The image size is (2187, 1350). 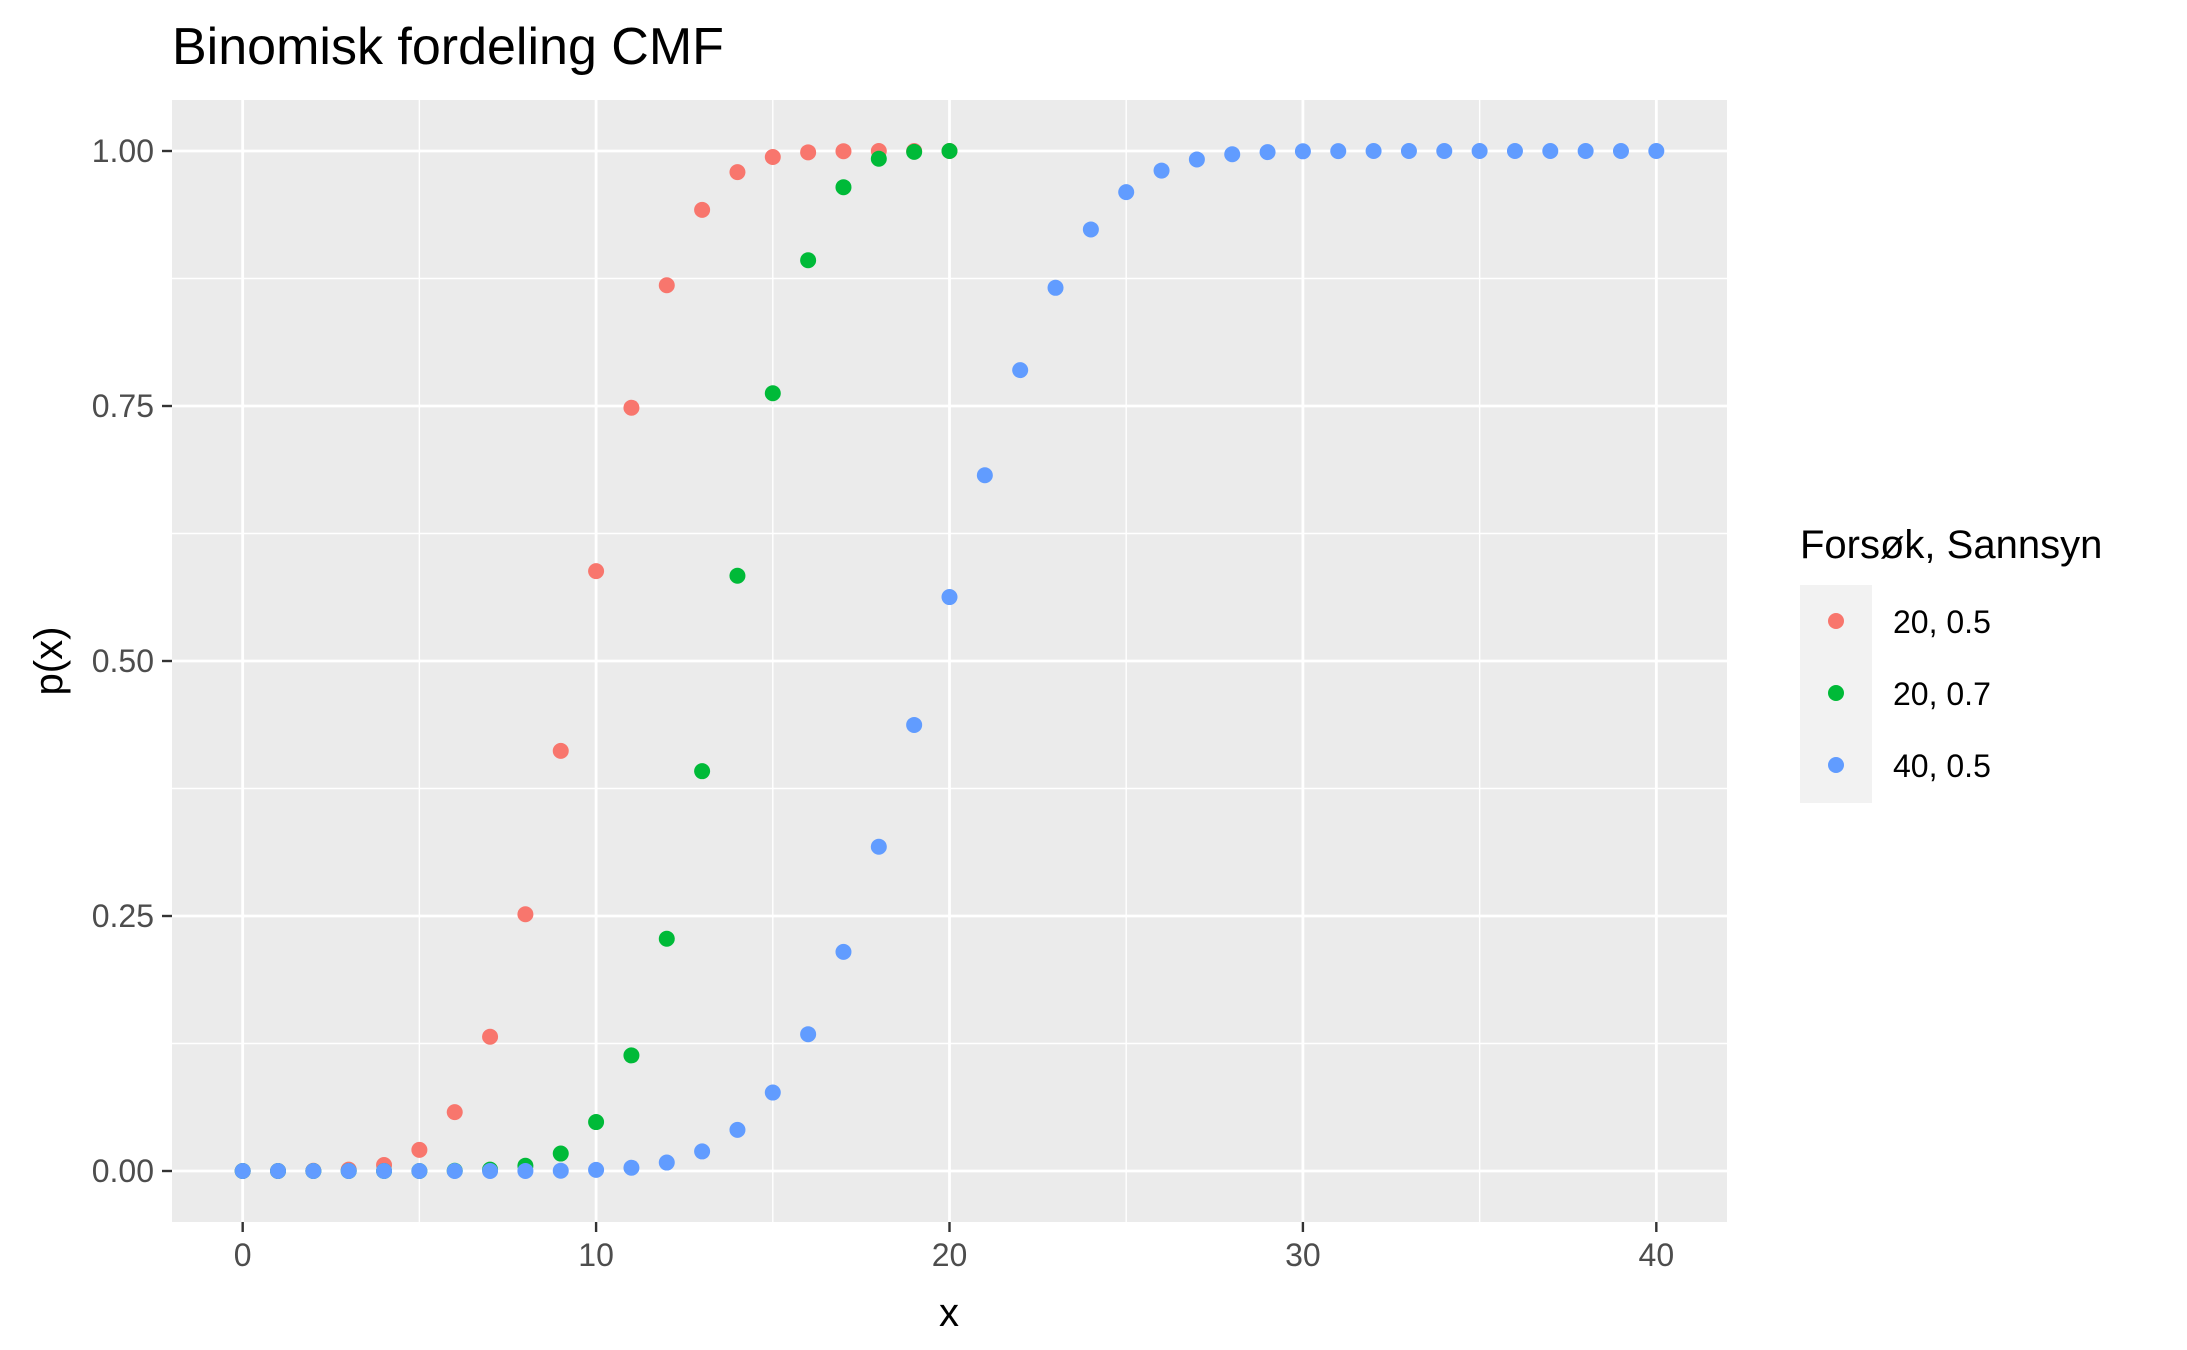 What do you see at coordinates (123, 406) in the screenshot?
I see `y-tick-label: 0.75` at bounding box center [123, 406].